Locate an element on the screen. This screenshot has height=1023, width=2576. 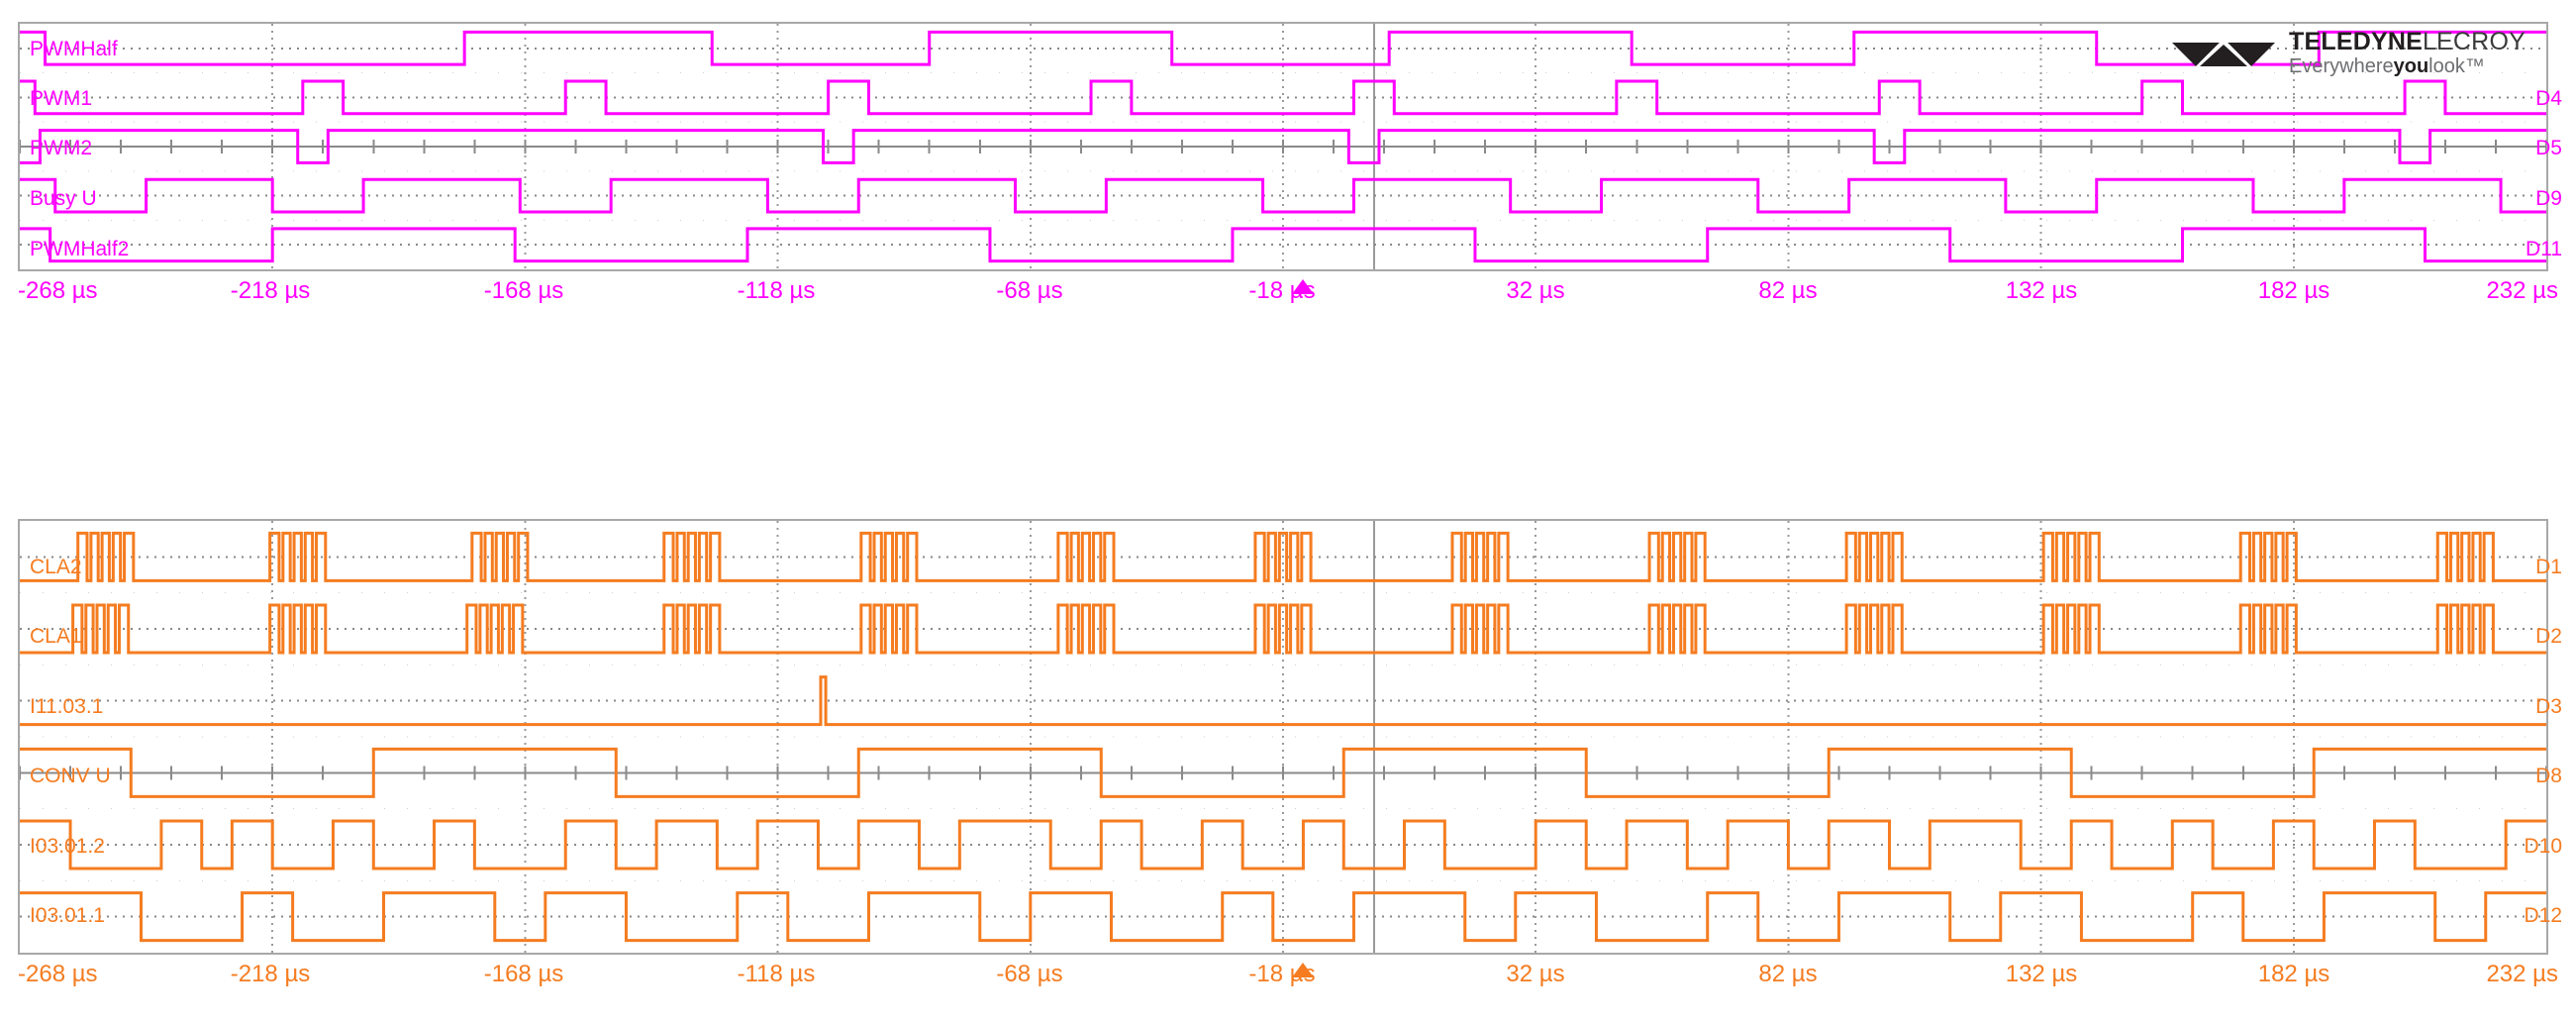
logo-trademark: ™ is located at coordinates (2474, 65).